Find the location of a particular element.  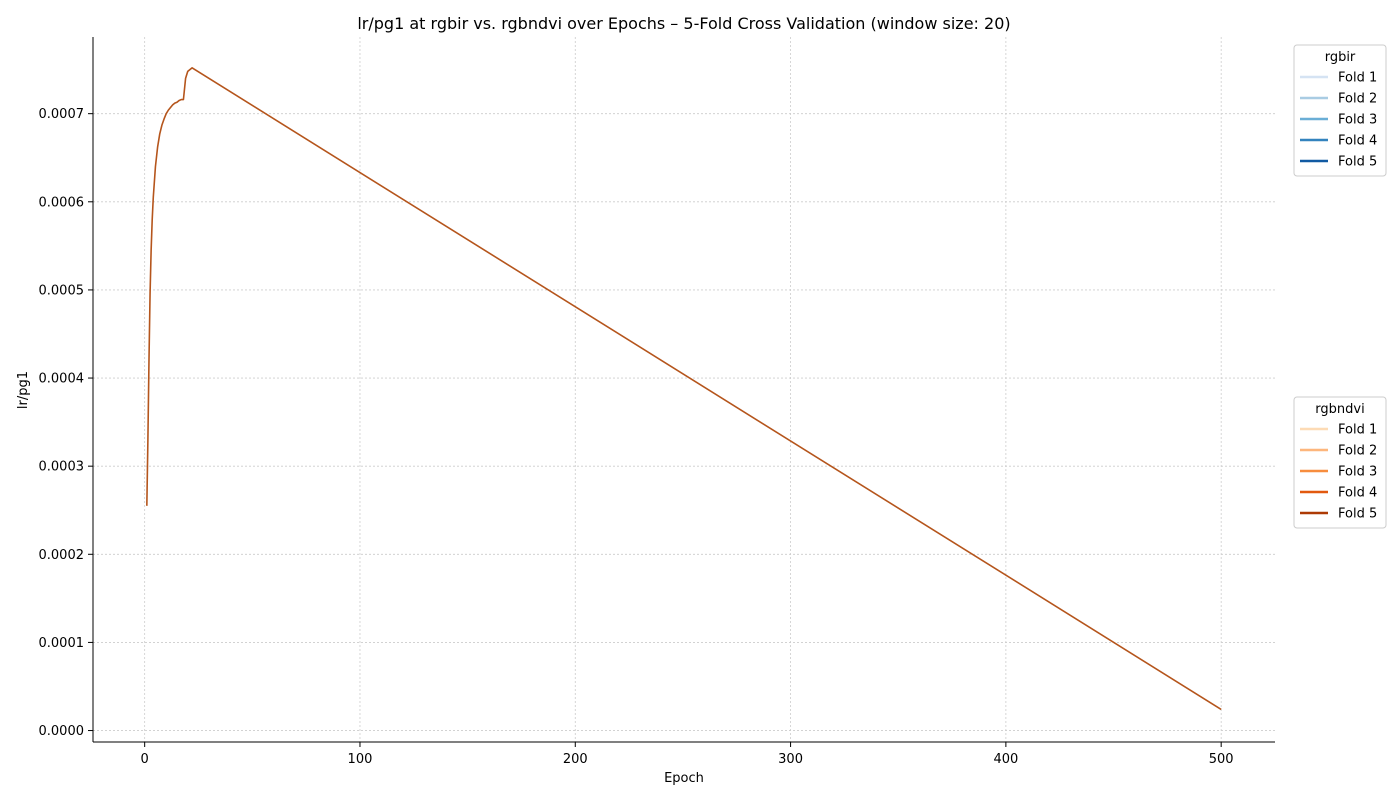

x-tick-label: 0 is located at coordinates (145, 759).